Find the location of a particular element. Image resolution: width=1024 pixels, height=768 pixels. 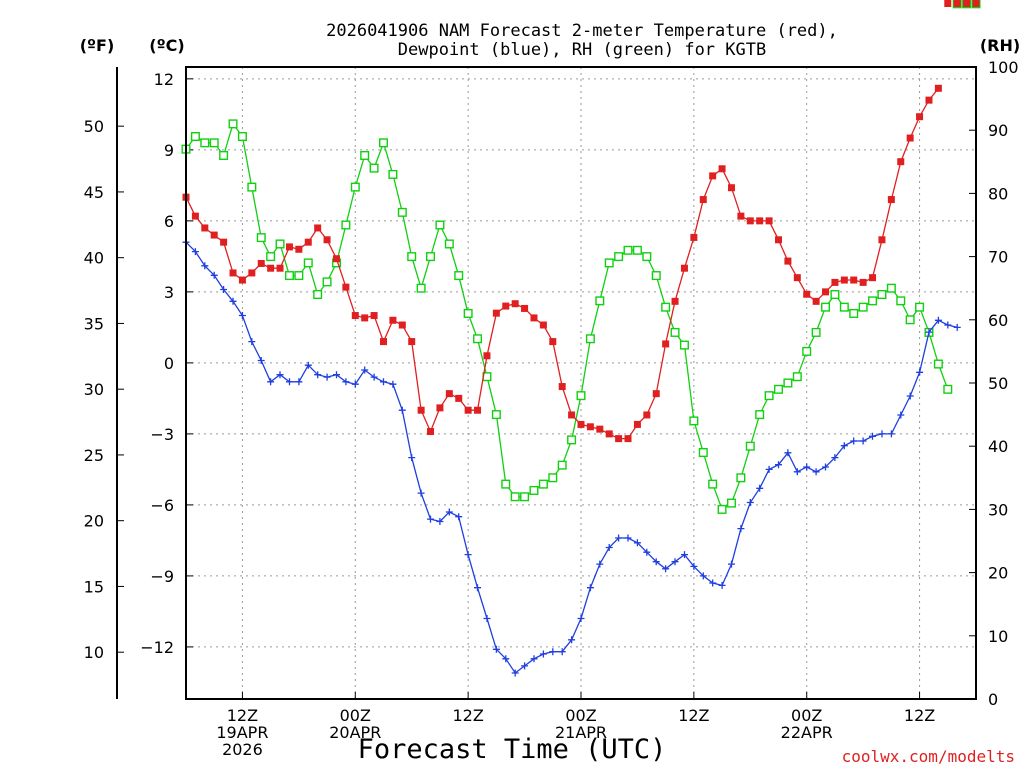

celsius-tick-label: 3 is located at coordinates (169, 292).